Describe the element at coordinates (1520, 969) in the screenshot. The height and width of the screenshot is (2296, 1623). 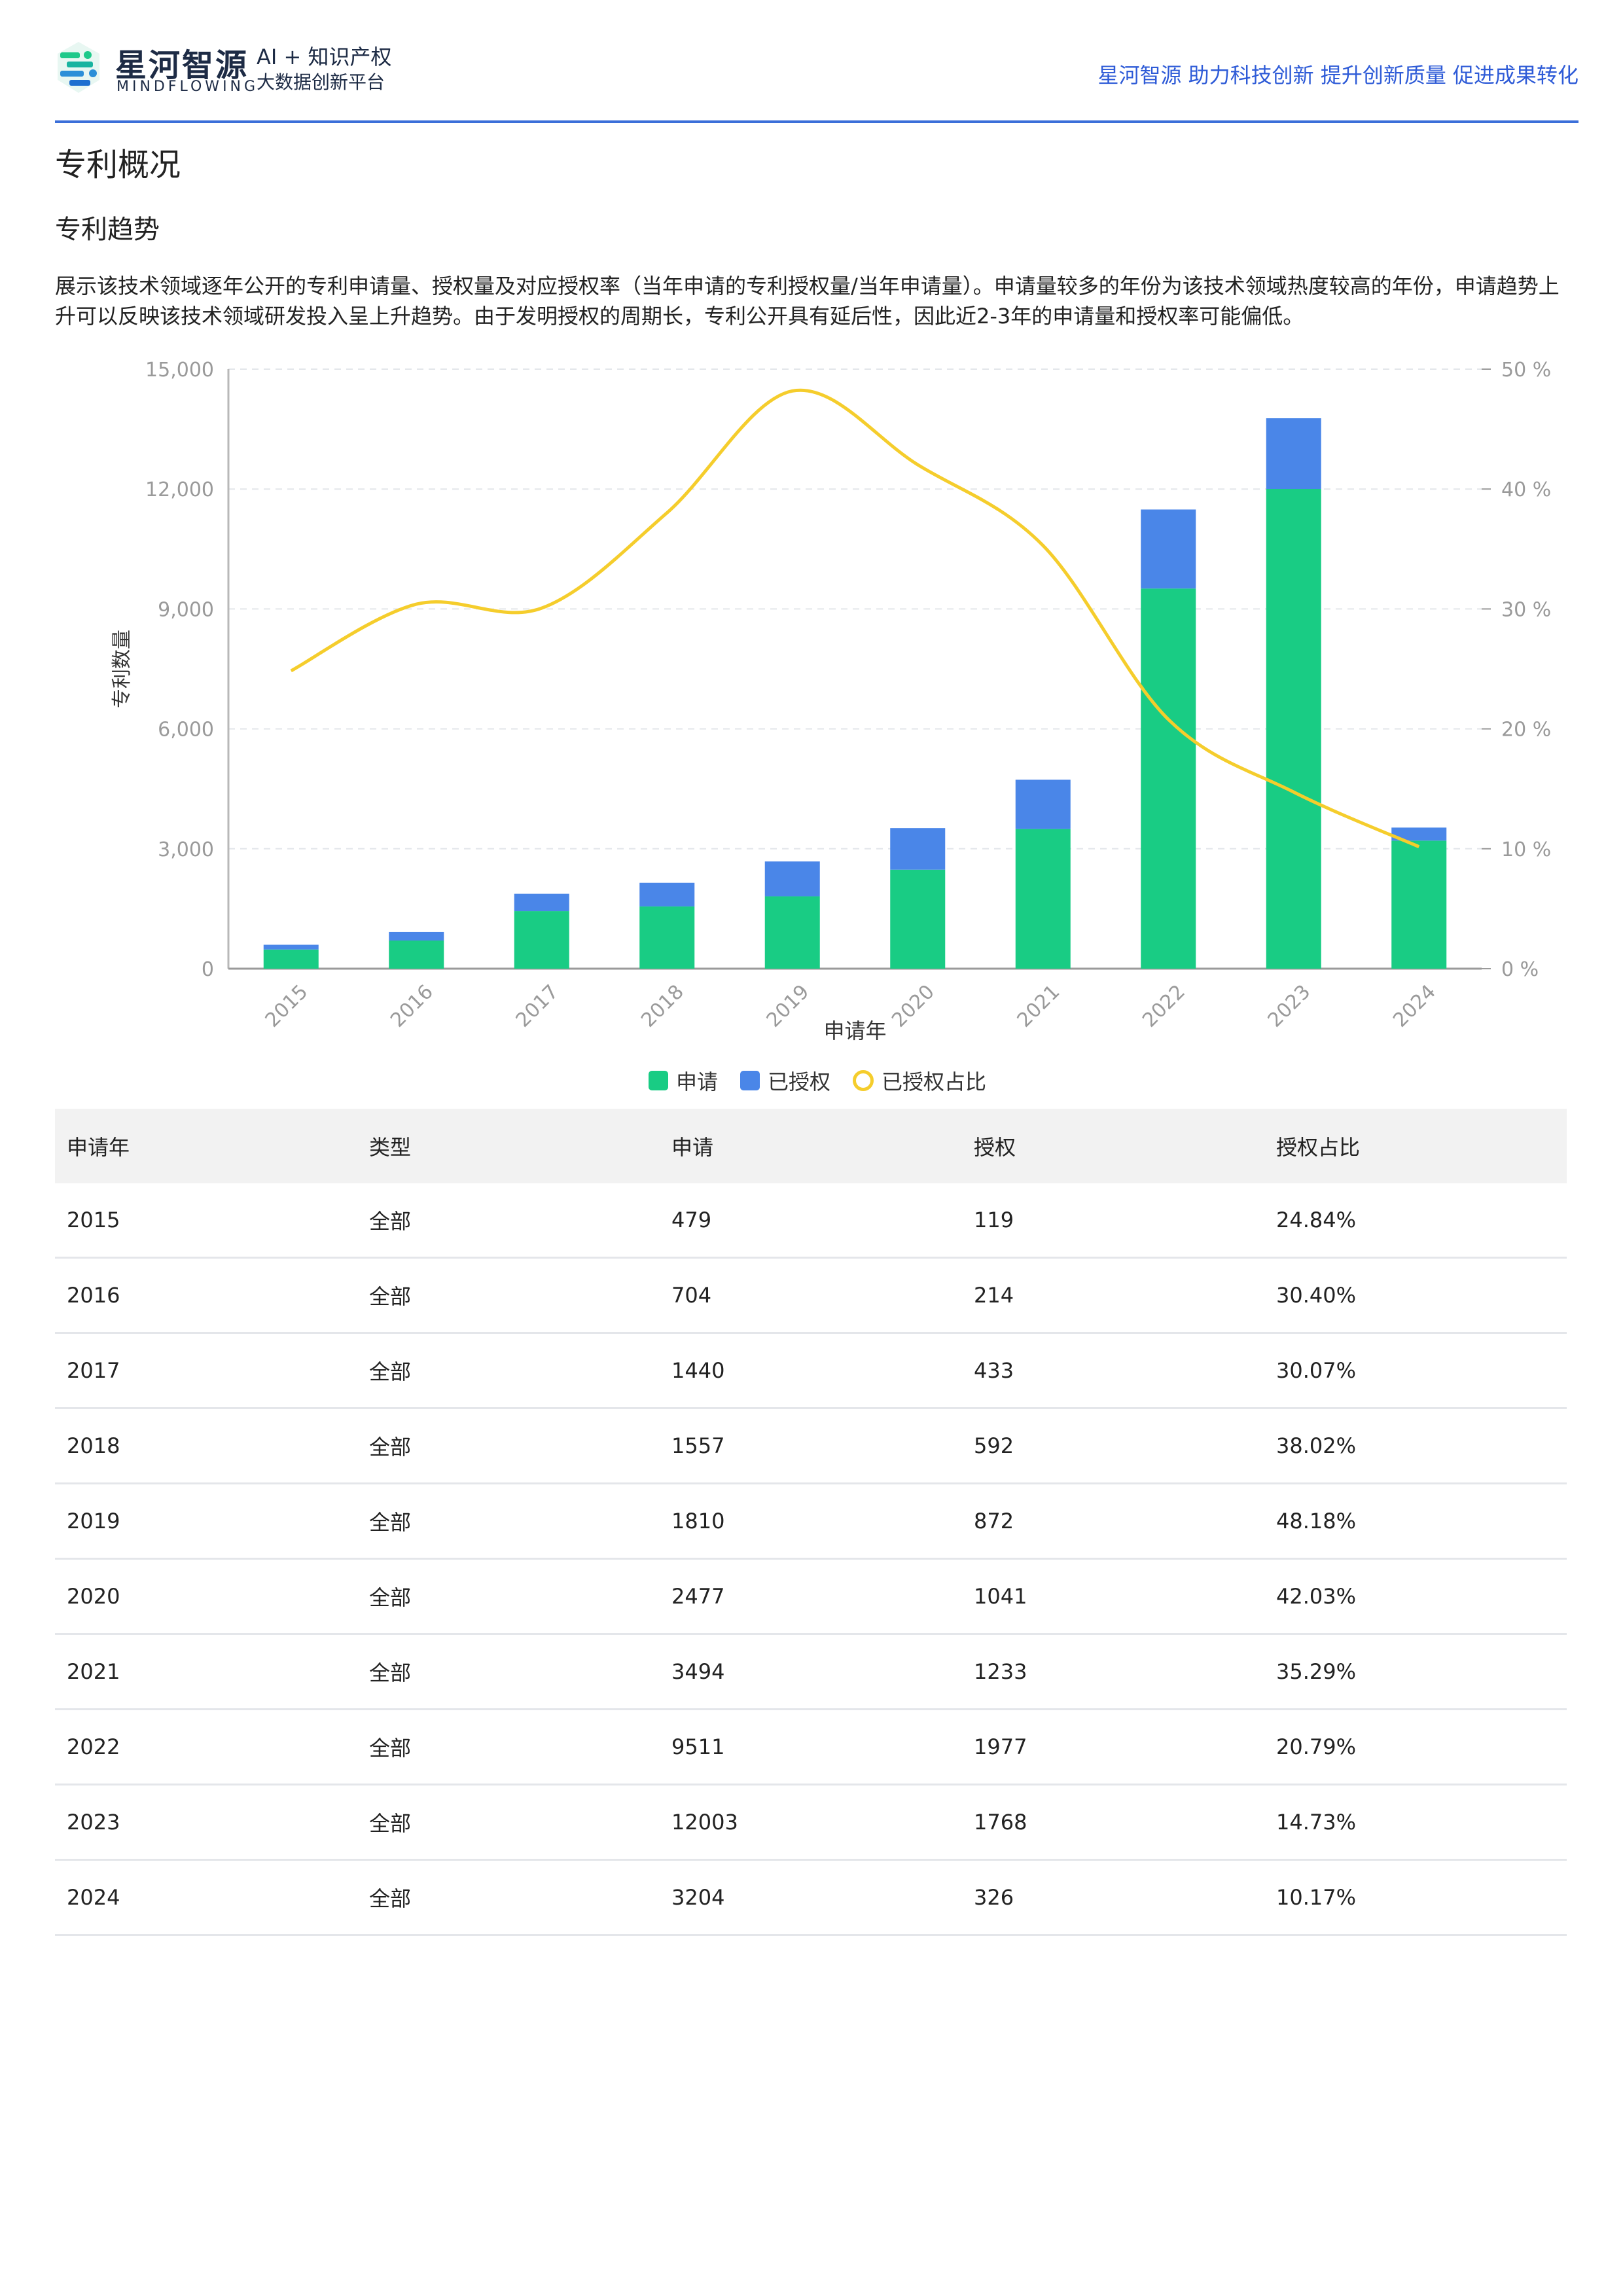
I see `y2-tick-label: 0 %` at that location.